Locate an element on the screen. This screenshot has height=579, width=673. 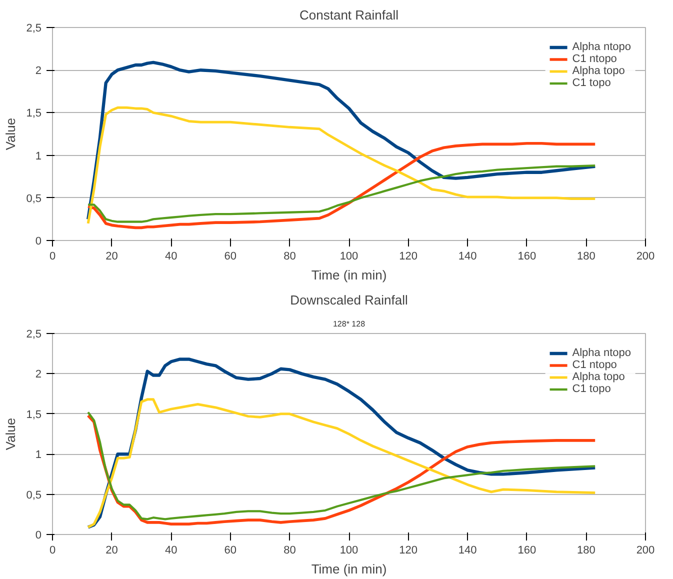
chart-title: Downscaled Rainfall is located at coordinates (349, 300).